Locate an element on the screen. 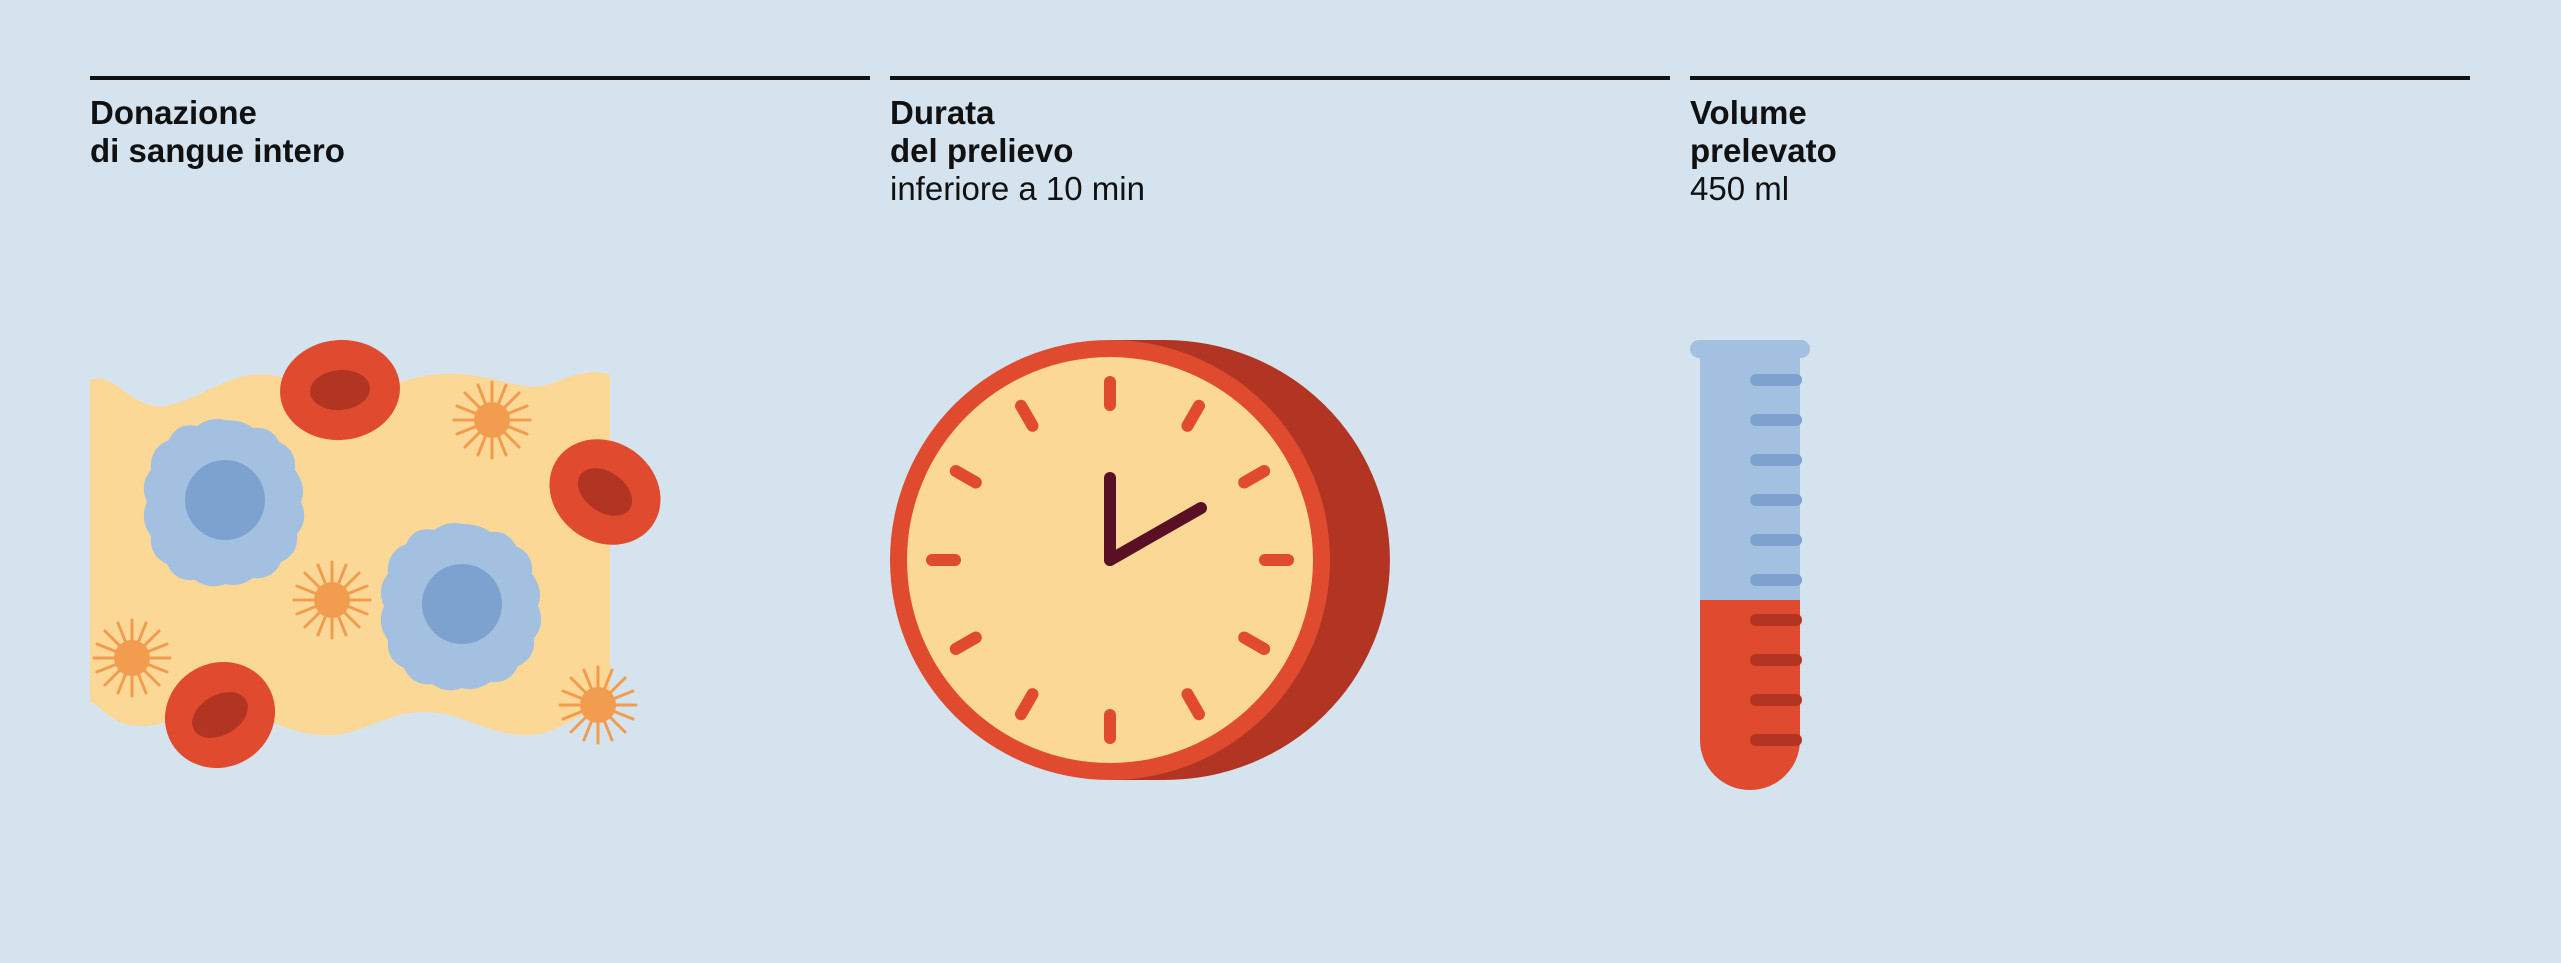 The image size is (2561, 963). test-tube-icon is located at coordinates (1750, 565).